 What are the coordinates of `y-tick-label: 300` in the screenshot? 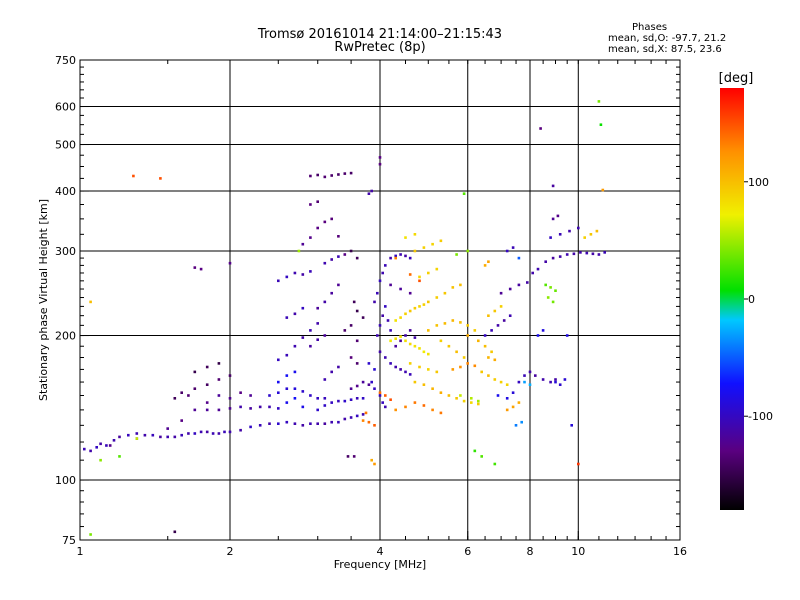 It's located at (65, 251).